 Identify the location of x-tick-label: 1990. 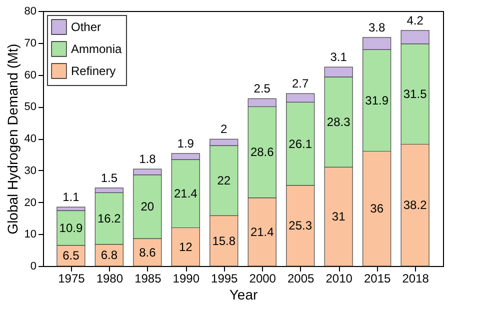
(186, 279).